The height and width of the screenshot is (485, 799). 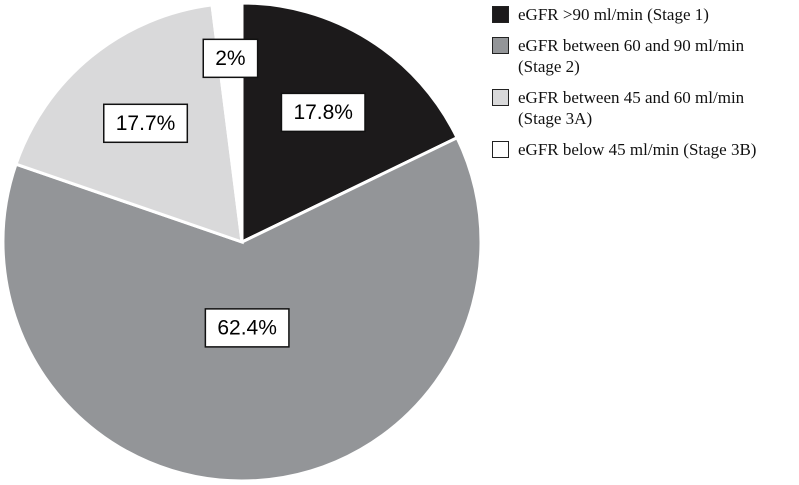 I want to click on legend-item: eGFR between 45 and 60 ml/min (Stage 3A), so click(x=642, y=108).